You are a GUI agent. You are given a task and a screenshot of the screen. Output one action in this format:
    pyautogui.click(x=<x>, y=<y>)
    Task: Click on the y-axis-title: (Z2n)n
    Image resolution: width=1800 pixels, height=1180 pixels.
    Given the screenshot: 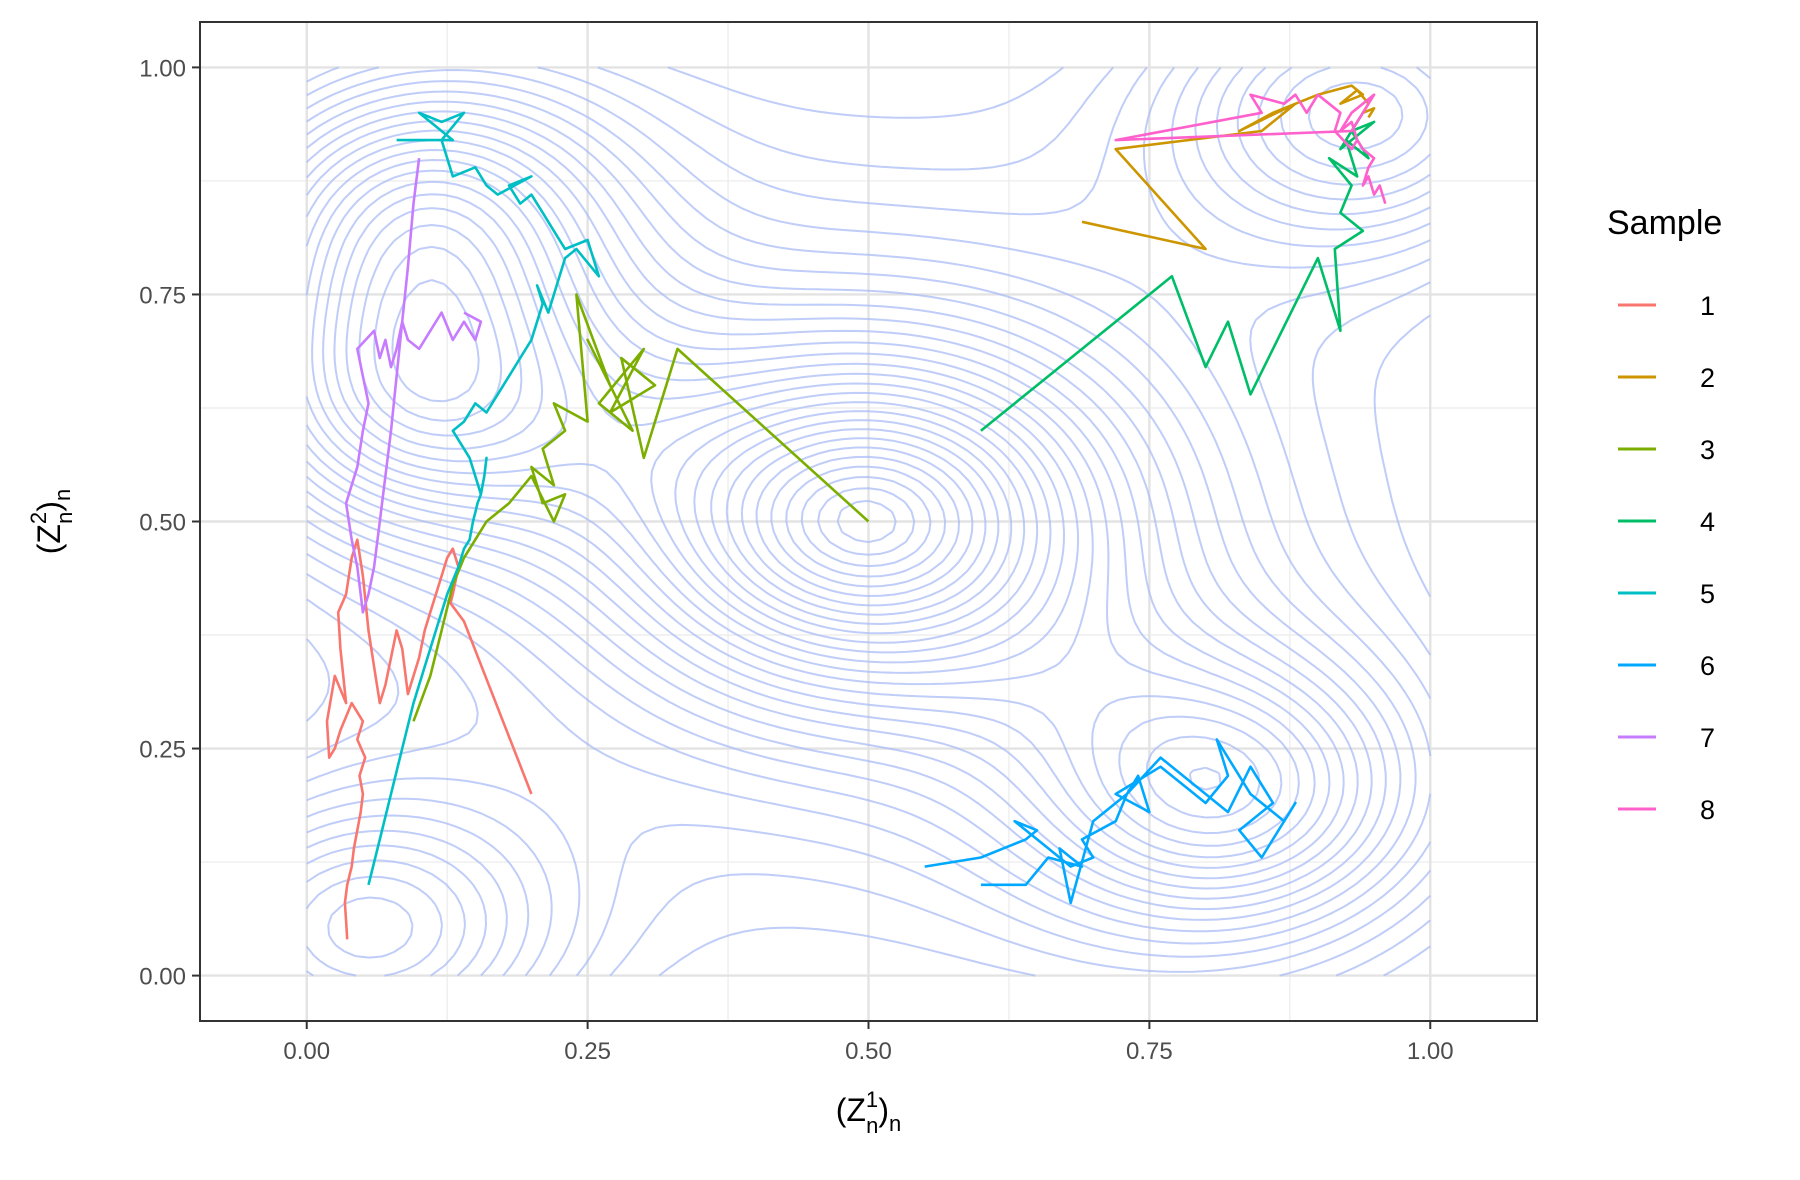 What is the action you would take?
    pyautogui.click(x=51, y=522)
    